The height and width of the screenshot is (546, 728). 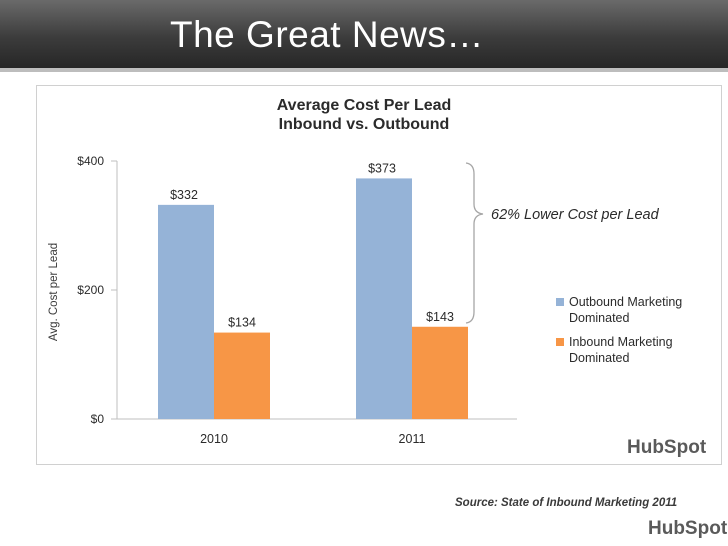 I want to click on bar-value-label: $373, so click(x=382, y=168).